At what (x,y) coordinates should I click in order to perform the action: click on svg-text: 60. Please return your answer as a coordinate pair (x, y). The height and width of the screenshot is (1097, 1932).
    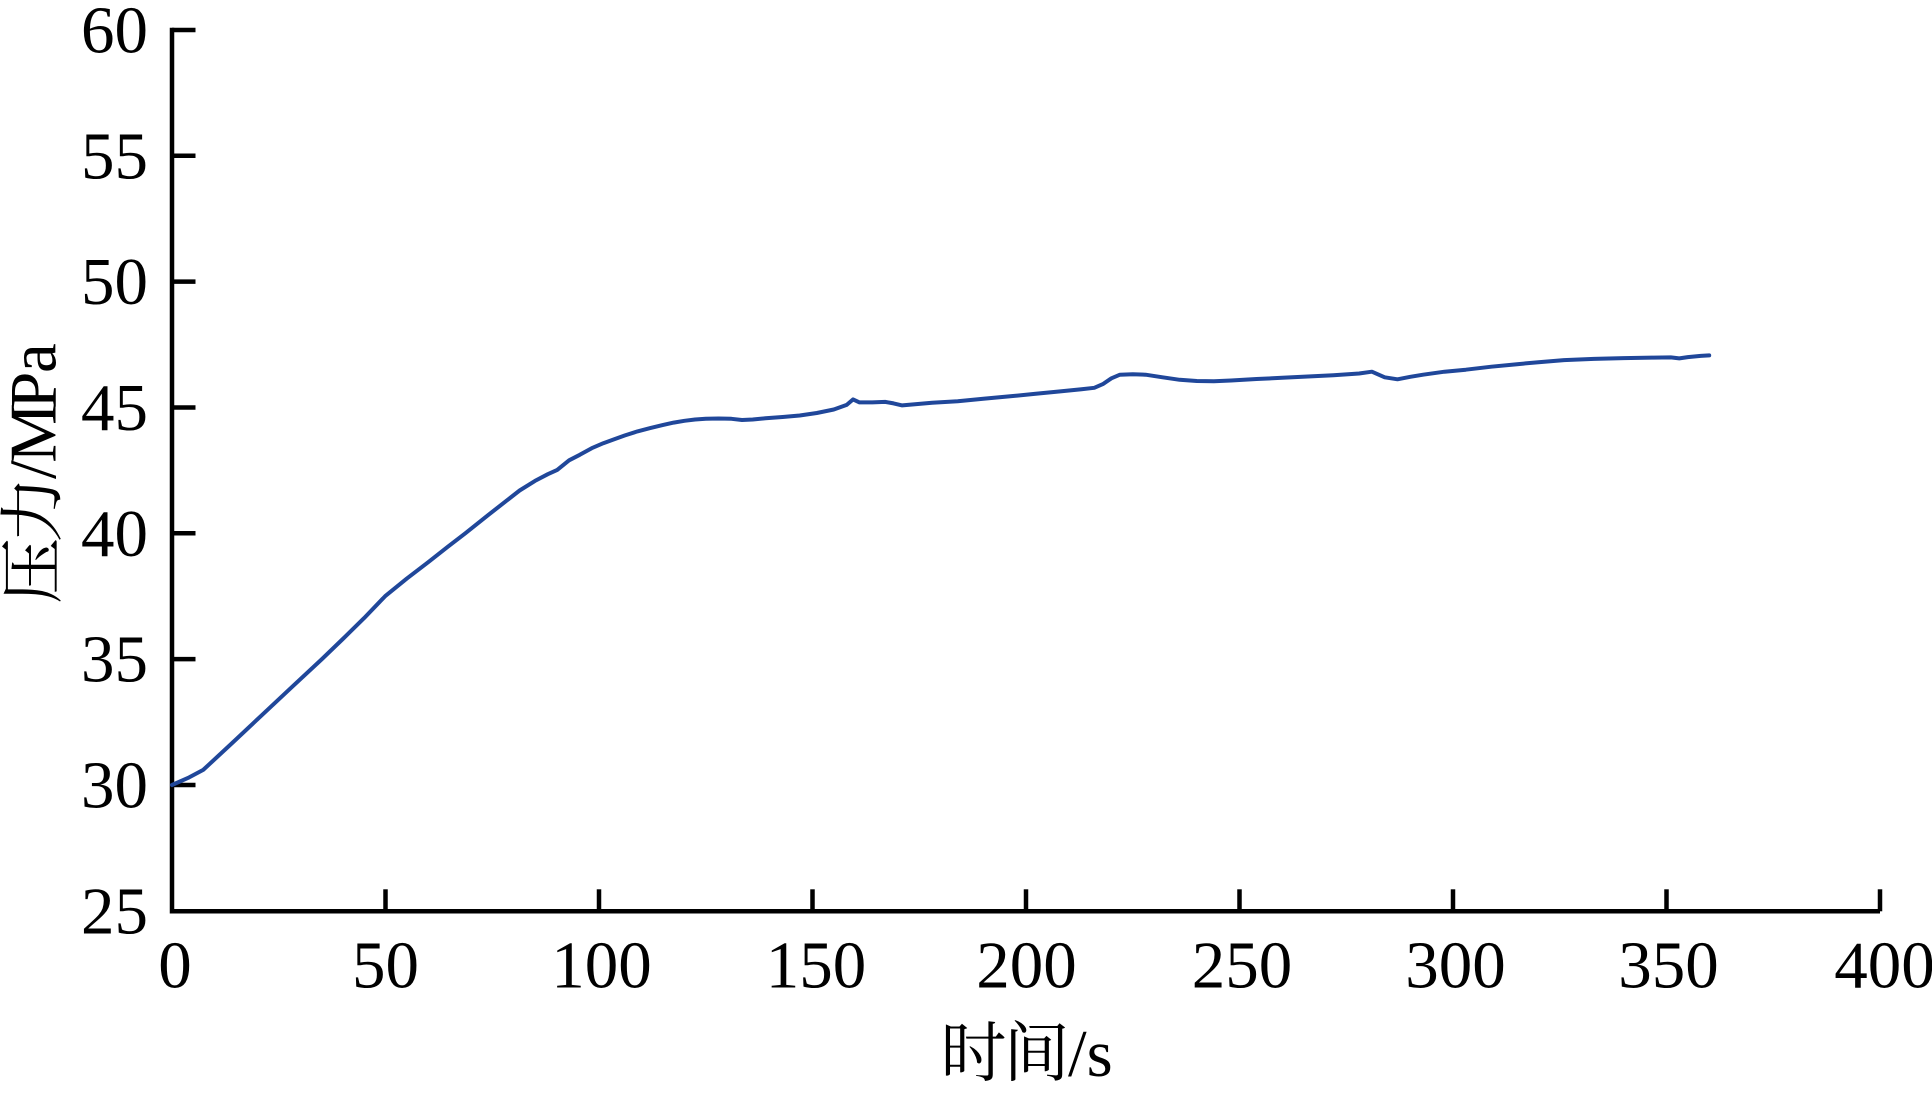
    Looking at the image, I should click on (114, 34).